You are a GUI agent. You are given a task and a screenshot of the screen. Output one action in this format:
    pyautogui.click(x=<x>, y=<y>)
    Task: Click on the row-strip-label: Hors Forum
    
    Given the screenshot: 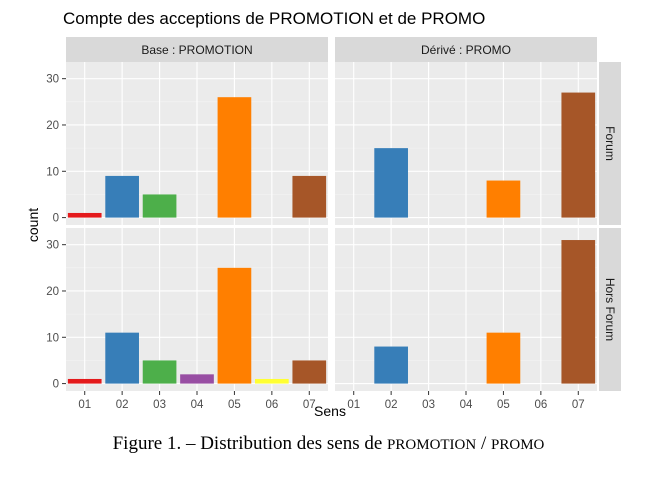 What is the action you would take?
    pyautogui.click(x=610, y=309)
    